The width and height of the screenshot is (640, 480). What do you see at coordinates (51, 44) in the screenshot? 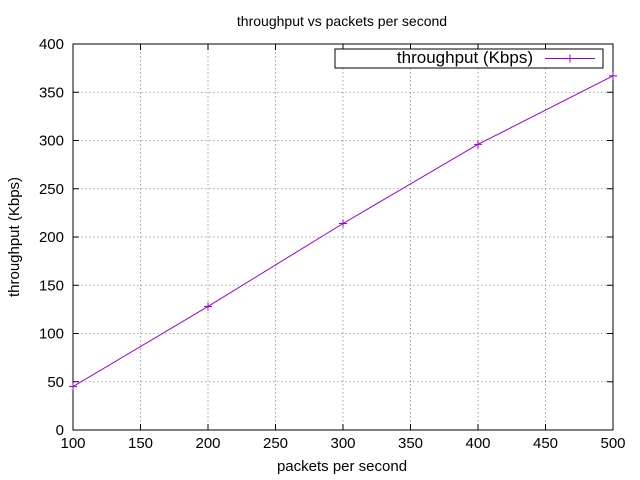
I see `y-tick-label: 400` at bounding box center [51, 44].